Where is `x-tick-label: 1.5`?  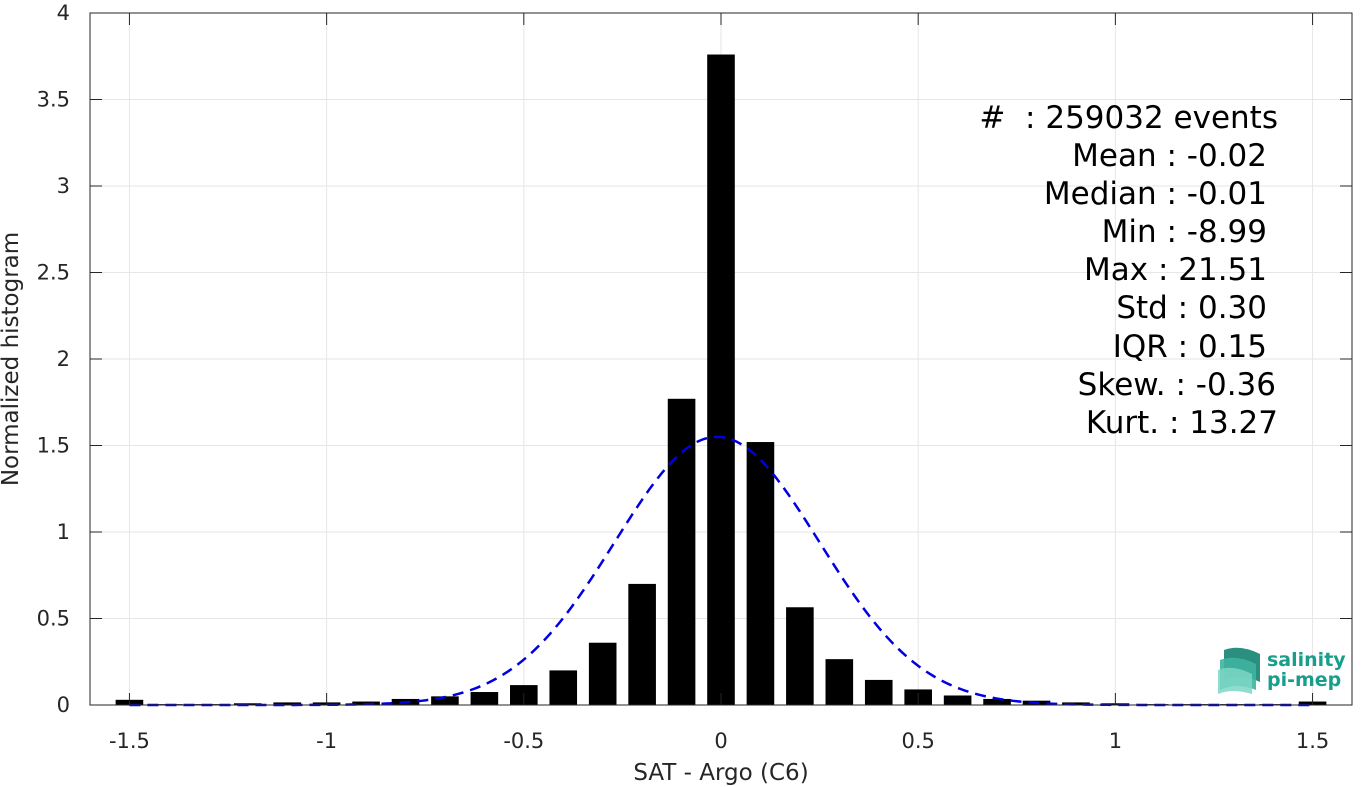
x-tick-label: 1.5 is located at coordinates (1312, 741).